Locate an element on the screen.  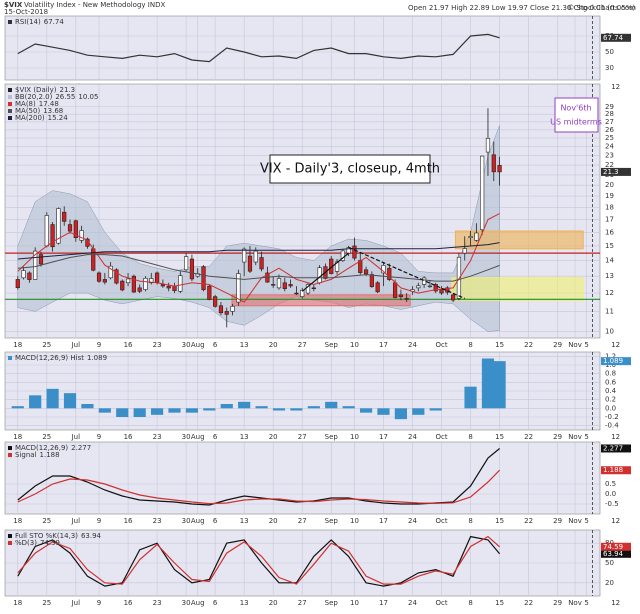
y-tick-label: 0.6 is located at coordinates (611, 382).